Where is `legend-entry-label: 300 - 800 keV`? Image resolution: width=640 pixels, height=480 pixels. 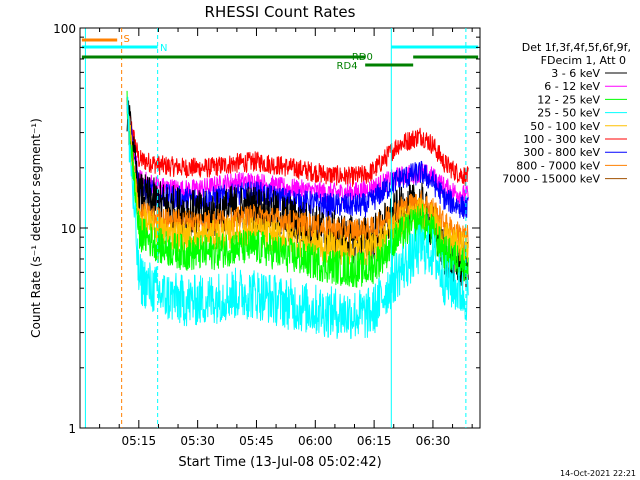 legend-entry-label: 300 - 800 keV is located at coordinates (561, 152).